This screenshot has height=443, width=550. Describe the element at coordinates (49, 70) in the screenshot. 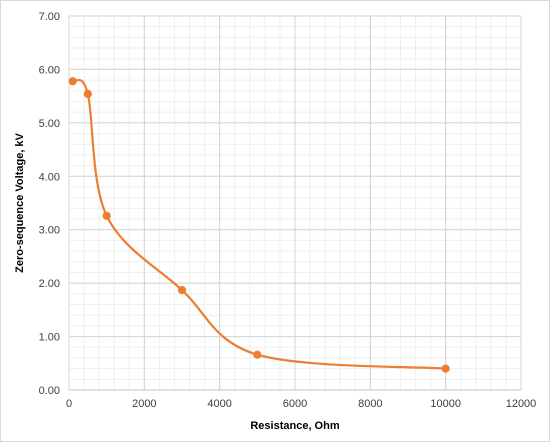

I see `y-tick-label: 6.00` at that location.